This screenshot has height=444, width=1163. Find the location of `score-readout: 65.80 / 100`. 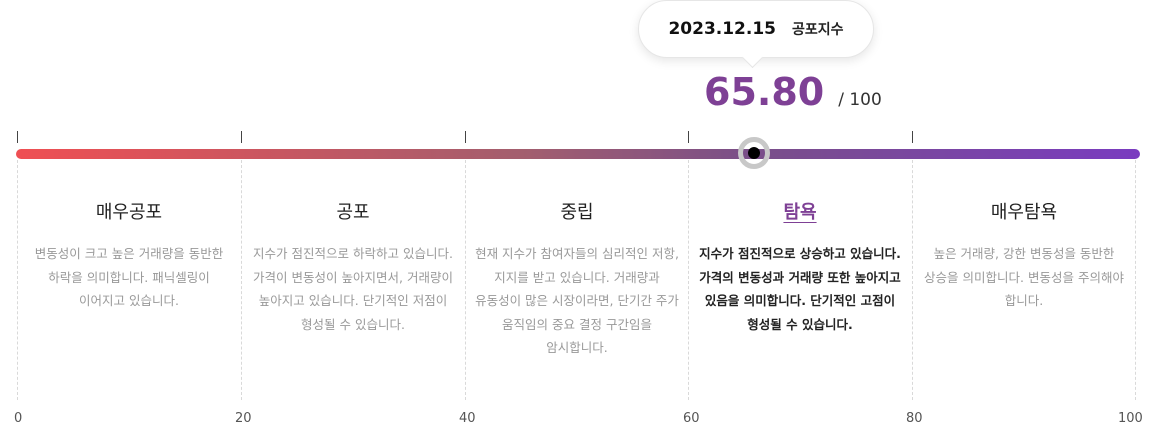

score-readout: 65.80 / 100 is located at coordinates (793, 95).